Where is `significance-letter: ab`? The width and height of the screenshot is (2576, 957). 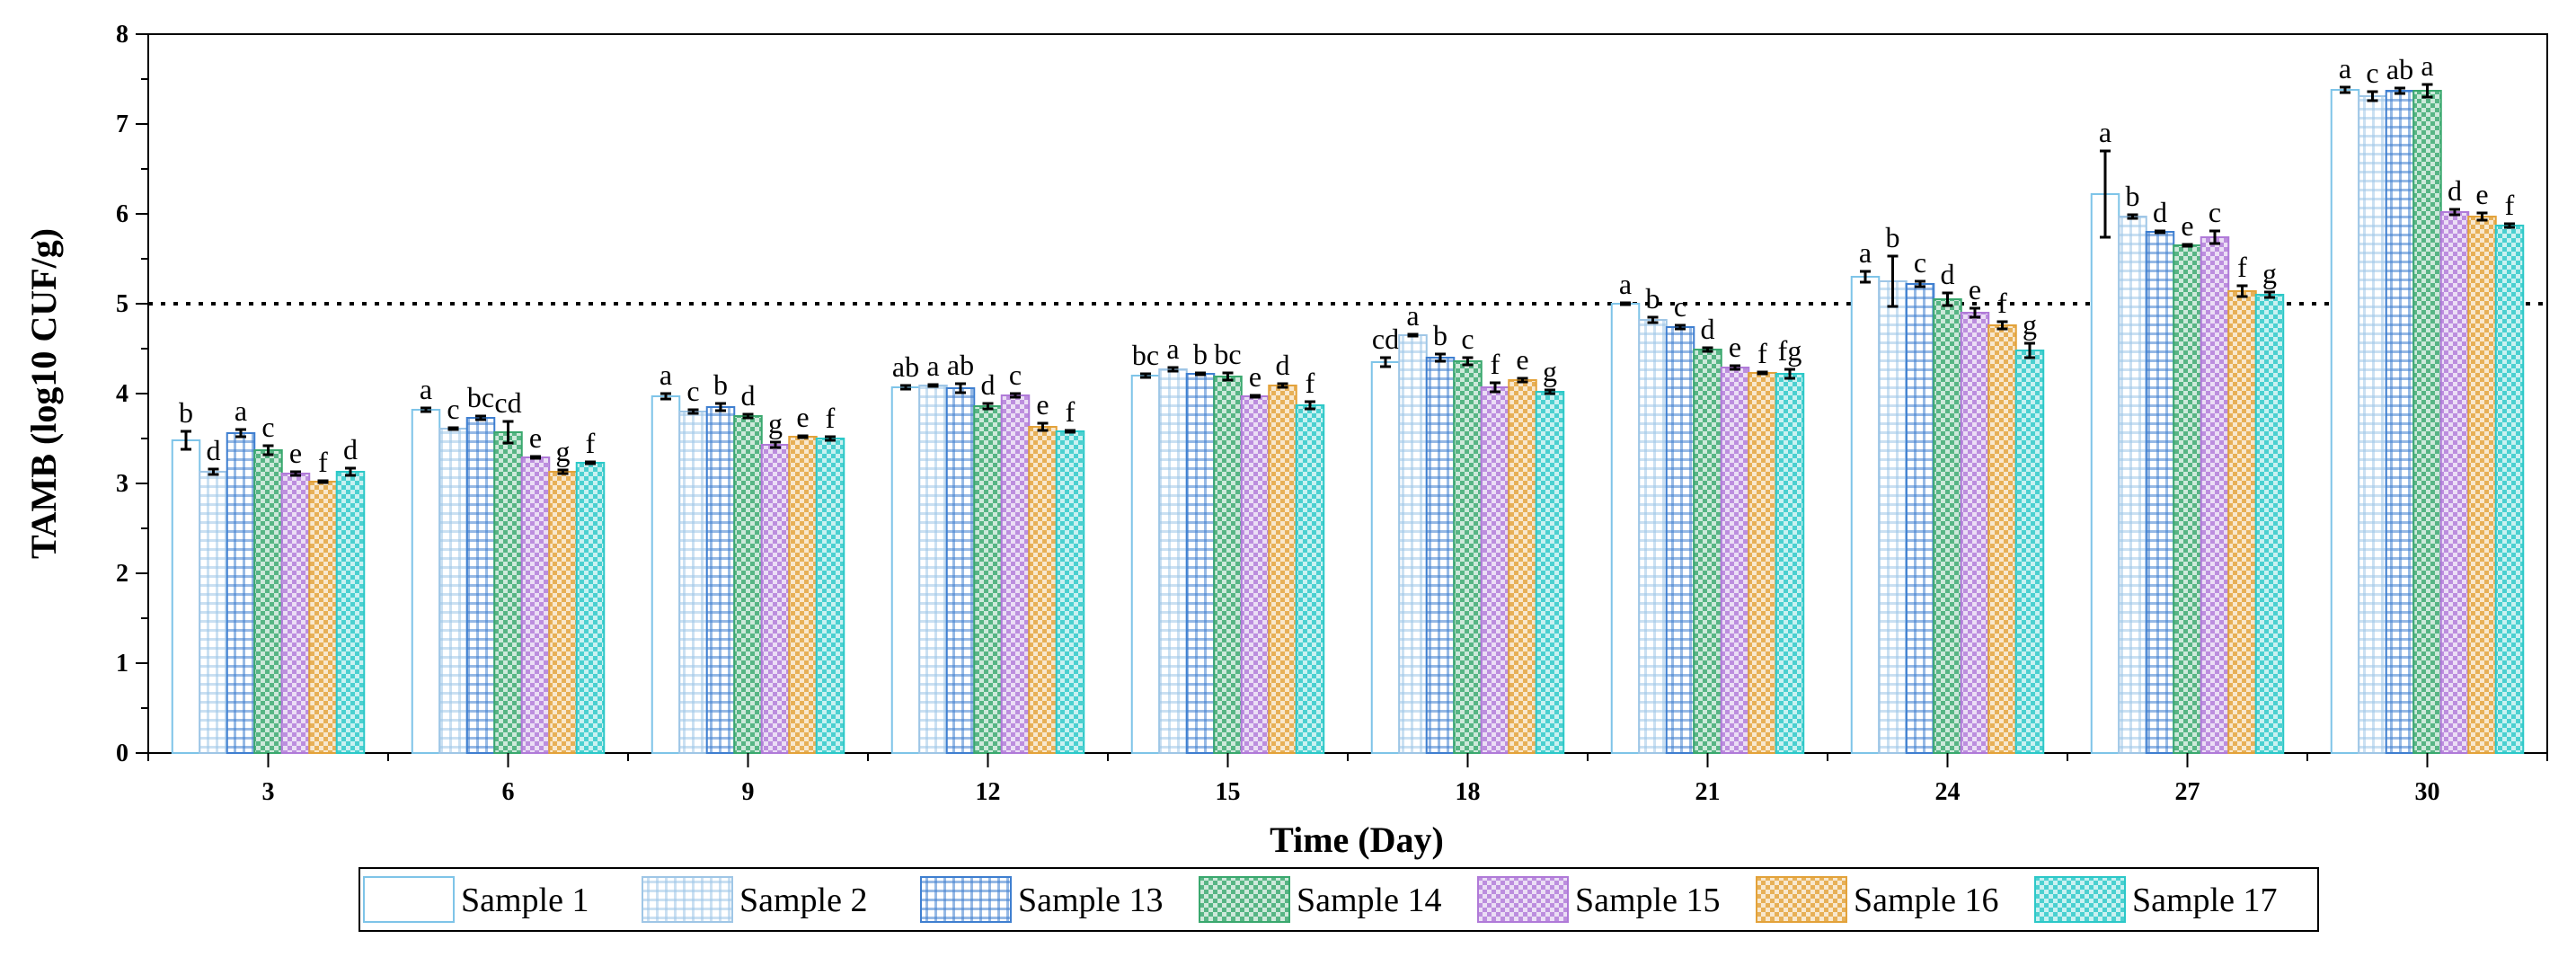 significance-letter: ab is located at coordinates (960, 365).